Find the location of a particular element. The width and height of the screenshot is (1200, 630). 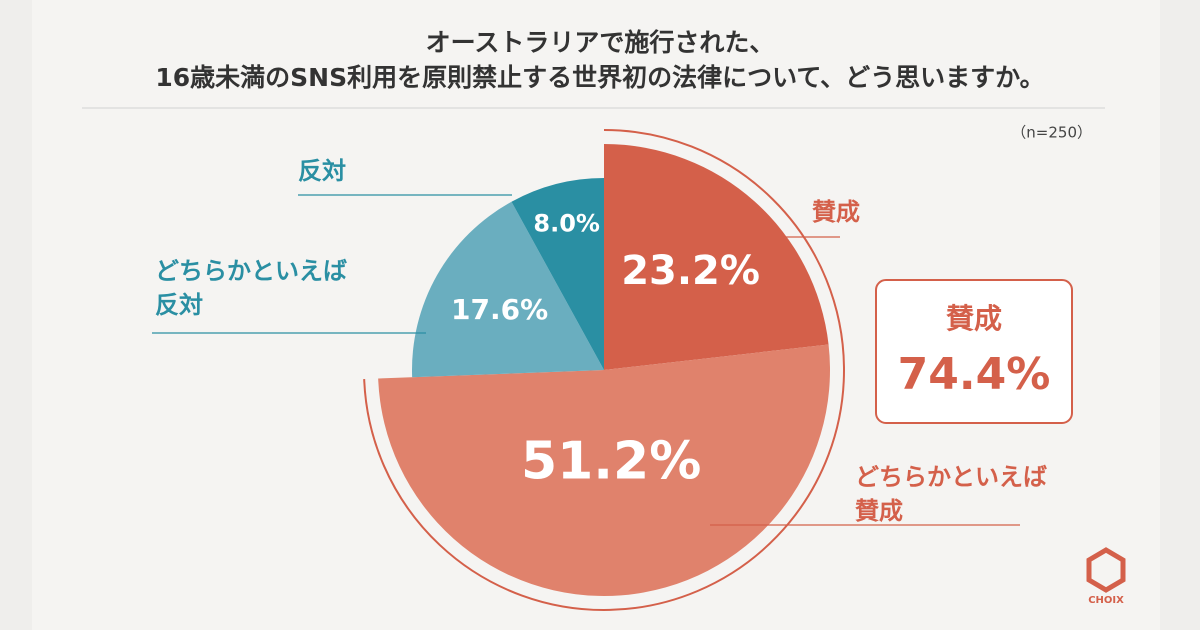

summary-value: 74.4% is located at coordinates (974, 374).